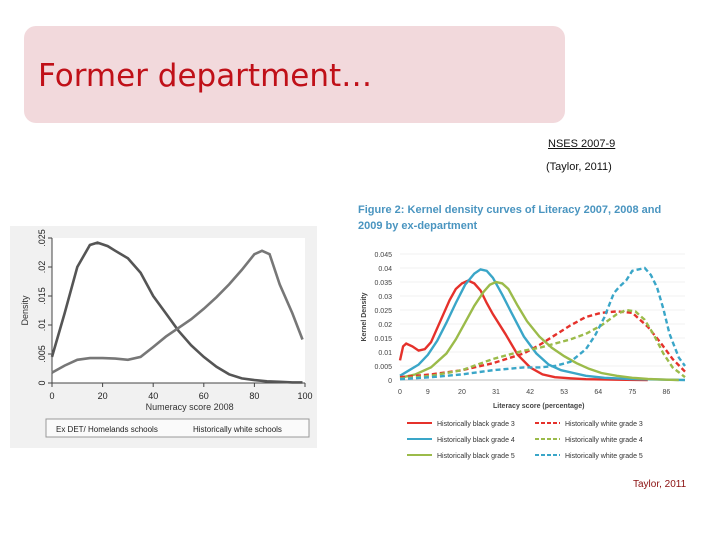  What do you see at coordinates (582, 144) in the screenshot?
I see `source-line-1: NSES 2007-9` at bounding box center [582, 144].